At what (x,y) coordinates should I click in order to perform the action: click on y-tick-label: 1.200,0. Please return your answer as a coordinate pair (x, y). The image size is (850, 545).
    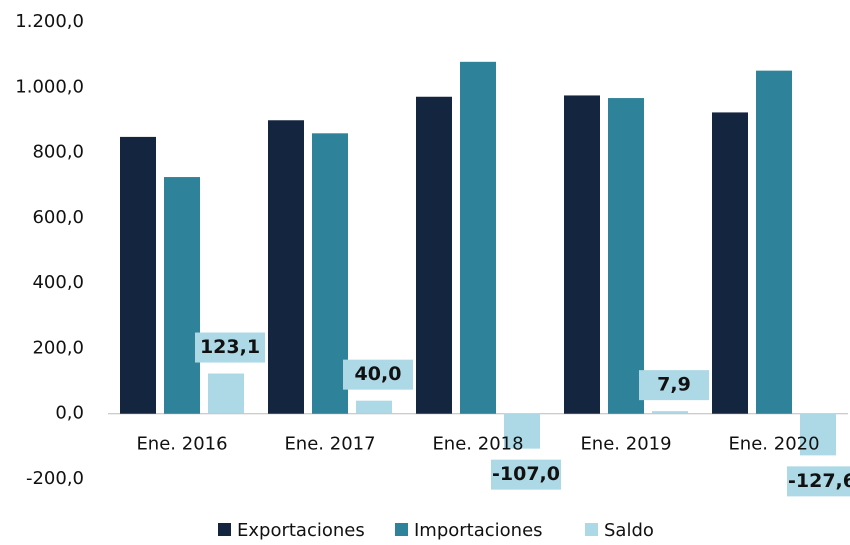
    Looking at the image, I should click on (49, 21).